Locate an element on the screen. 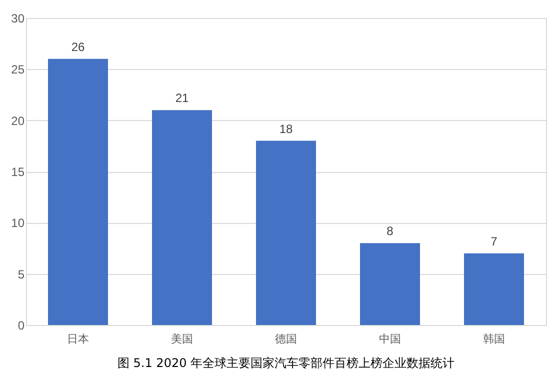 This screenshot has width=560, height=375. data-label: 7 is located at coordinates (494, 241).